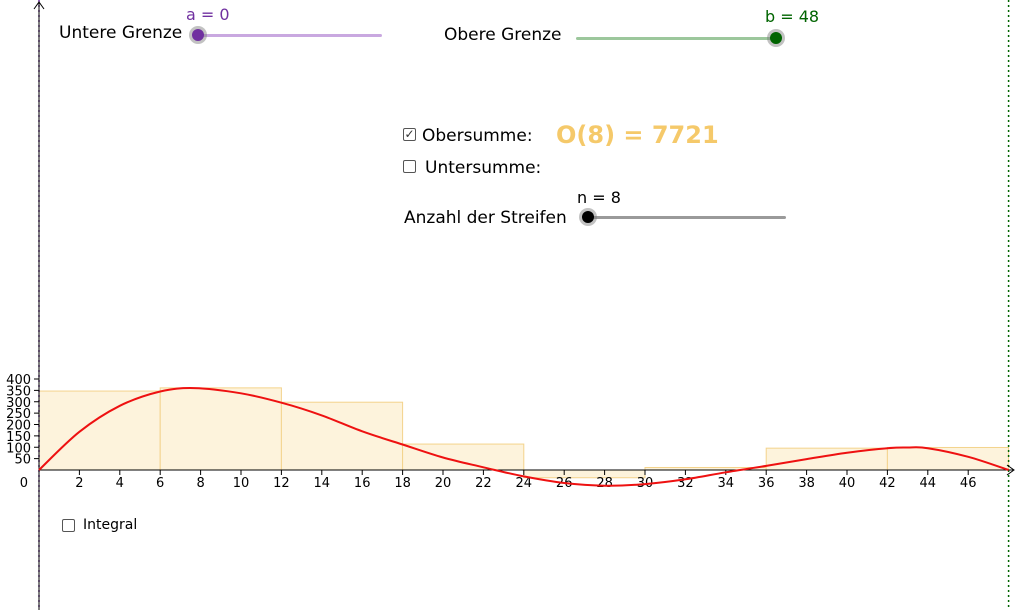 The image size is (1017, 610). What do you see at coordinates (409, 166) in the screenshot?
I see `lower-sum-checkbox` at bounding box center [409, 166].